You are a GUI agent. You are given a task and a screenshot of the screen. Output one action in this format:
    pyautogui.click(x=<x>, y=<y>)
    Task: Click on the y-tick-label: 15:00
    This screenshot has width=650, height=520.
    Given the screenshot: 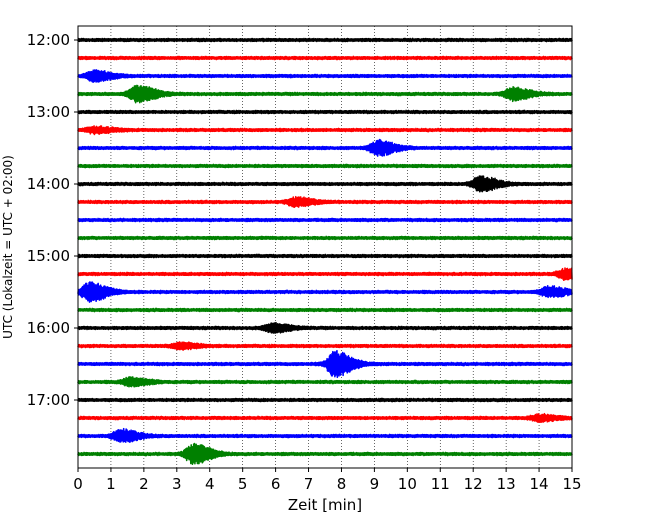 What is the action you would take?
    pyautogui.click(x=48, y=256)
    